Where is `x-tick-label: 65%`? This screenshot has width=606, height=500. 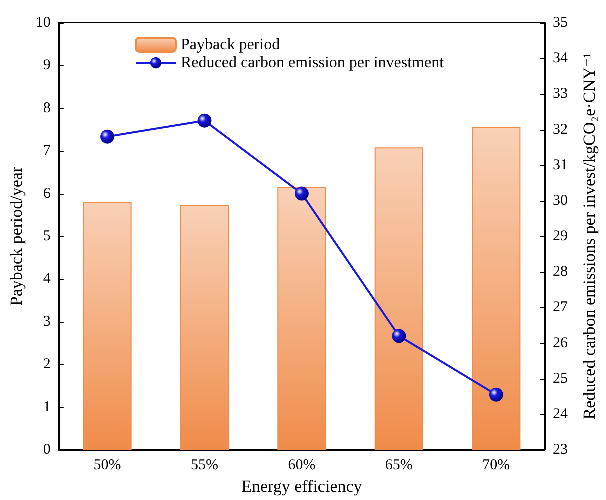 x-tick-label: 65% is located at coordinates (399, 466).